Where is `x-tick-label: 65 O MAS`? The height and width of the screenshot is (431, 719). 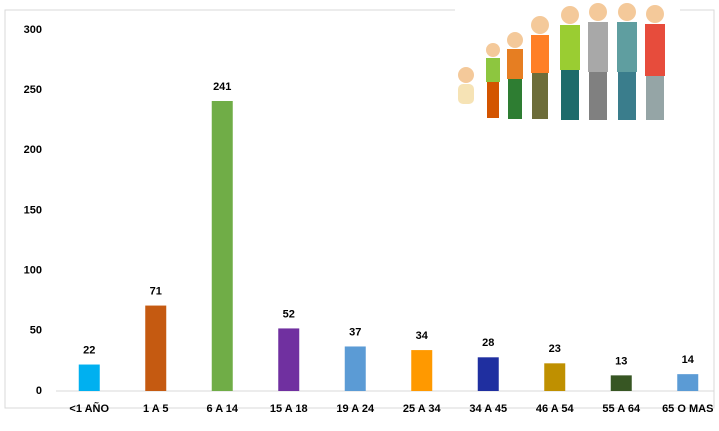 x-tick-label: 65 O MAS is located at coordinates (687, 409).